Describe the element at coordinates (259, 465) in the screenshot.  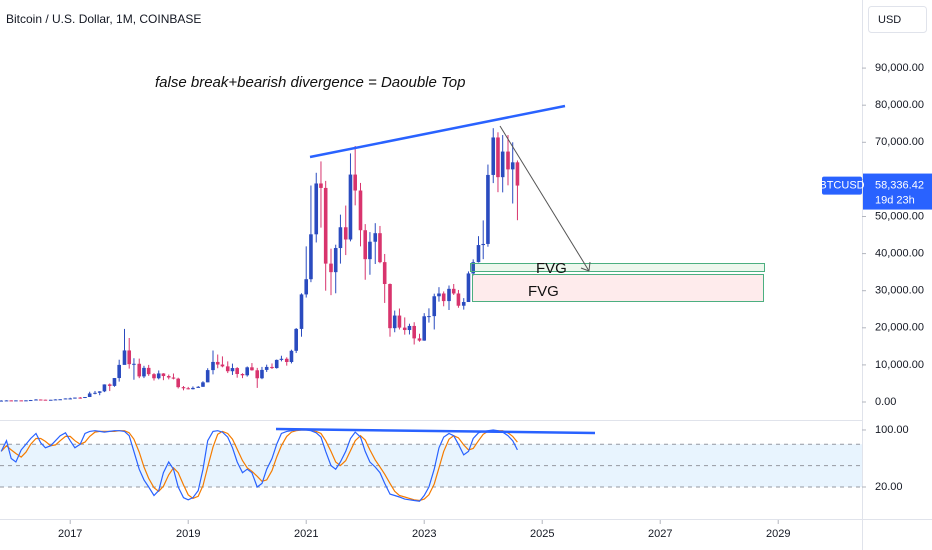
I see `indicator-line` at that location.